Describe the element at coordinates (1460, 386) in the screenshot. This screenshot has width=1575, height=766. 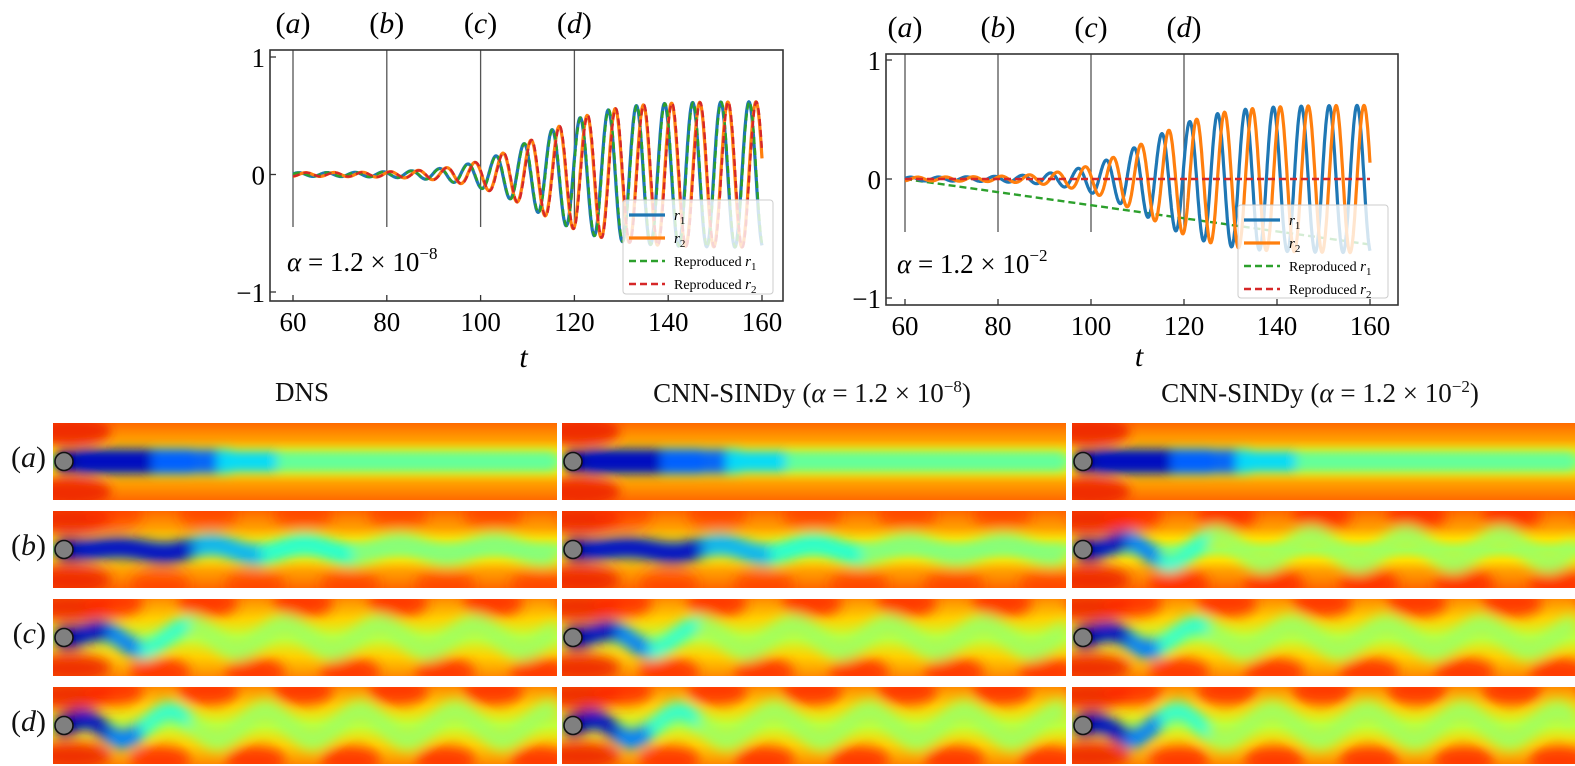
I see `exponent: −2` at that location.